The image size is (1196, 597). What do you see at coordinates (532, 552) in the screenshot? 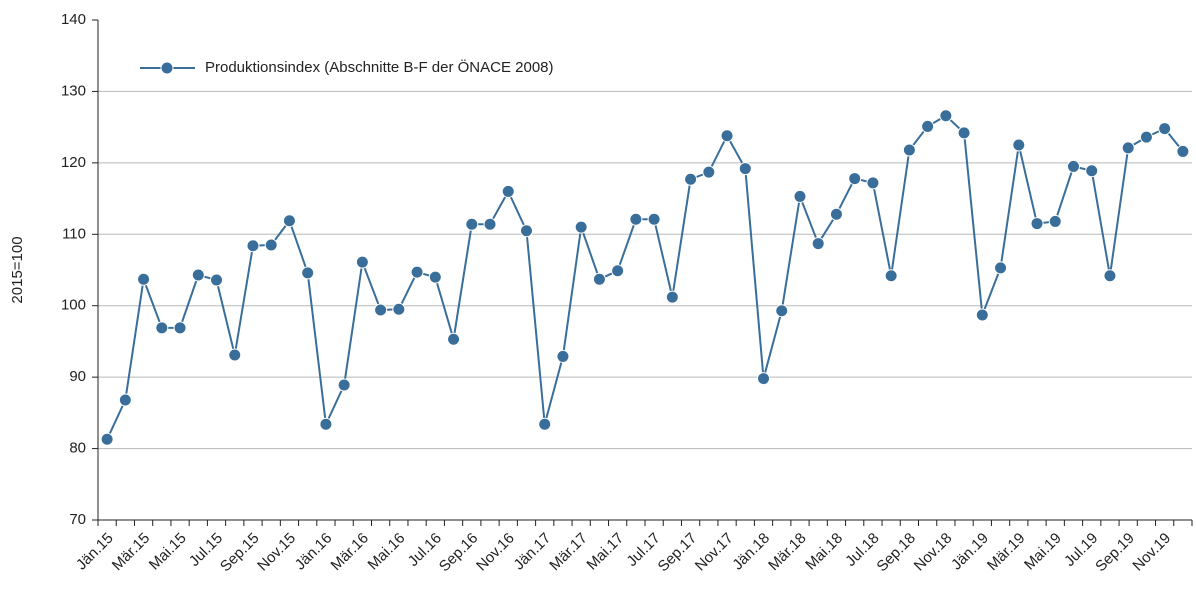
I see `x-tick-label: Jän.17` at bounding box center [532, 552].